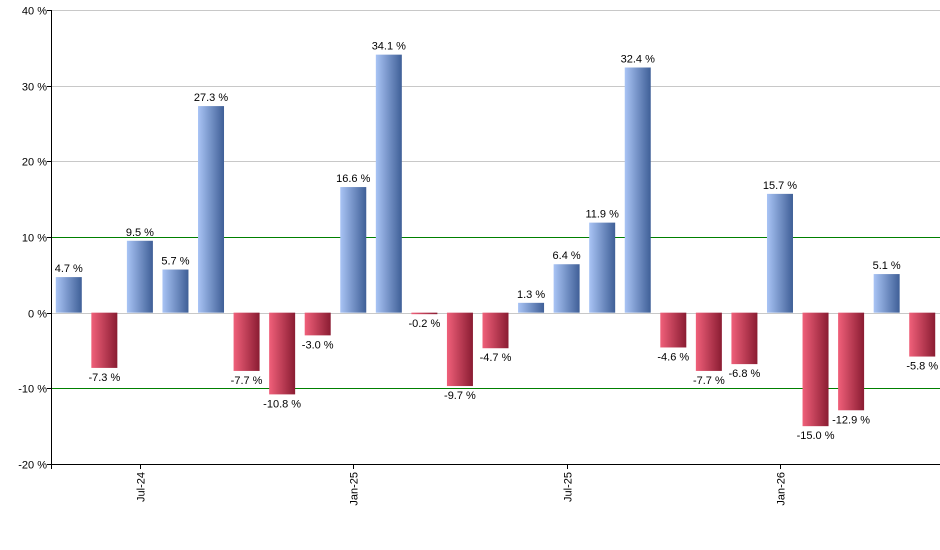 The image size is (940, 550). Describe the element at coordinates (531, 295) in the screenshot. I see `data-label: 1.3 %` at that location.